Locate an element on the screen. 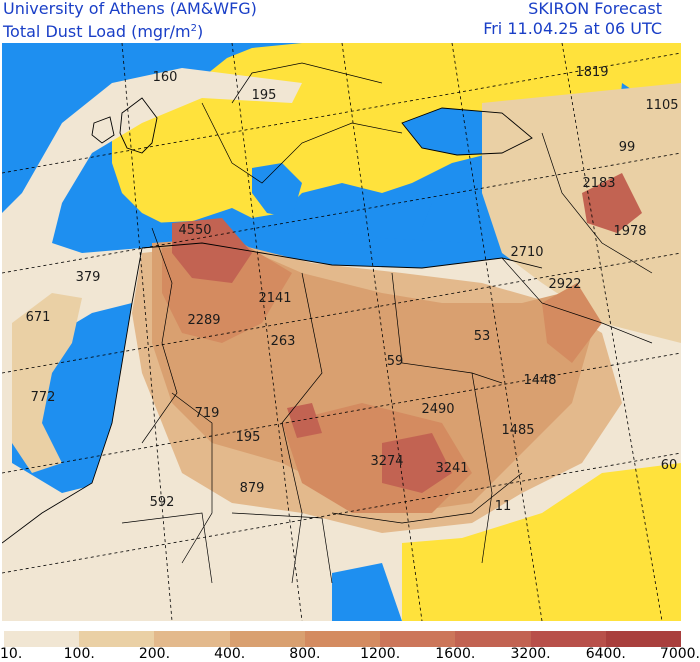 This screenshot has width=700, height=662. dust-value-label: 11 is located at coordinates (503, 506).